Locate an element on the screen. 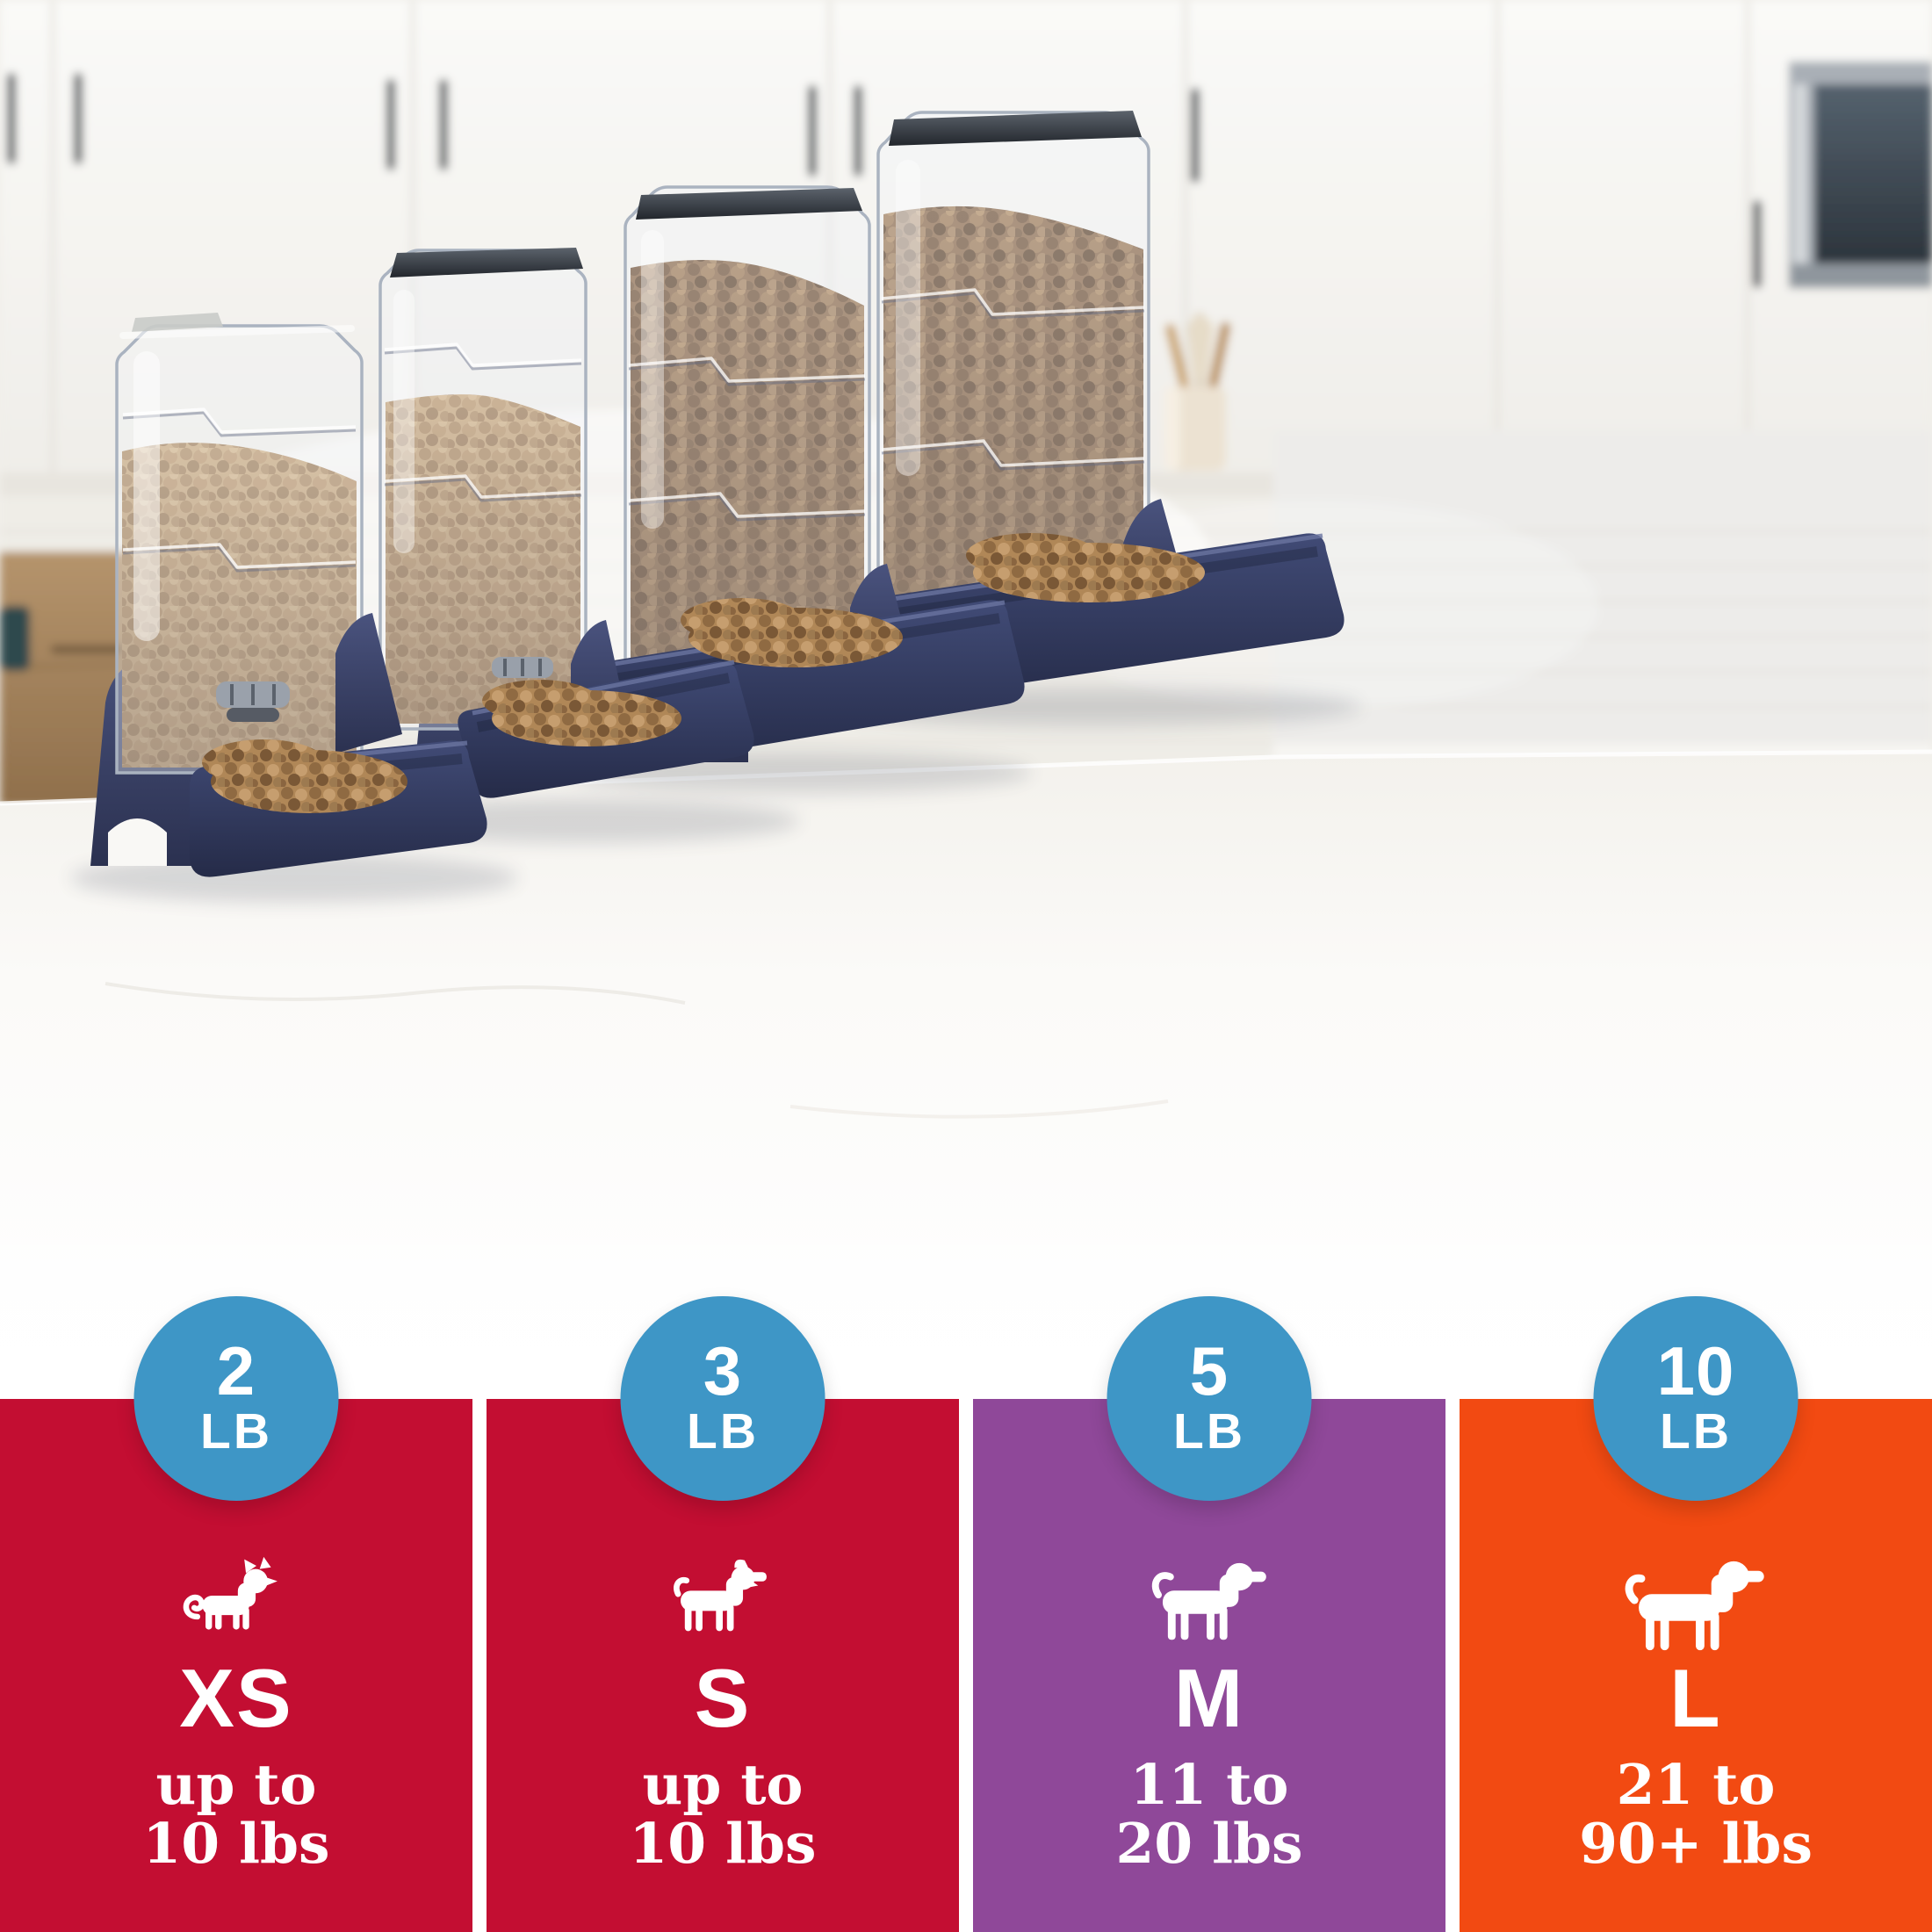 This screenshot has height=1932, width=1932. feeder-s-lid is located at coordinates (487, 263).